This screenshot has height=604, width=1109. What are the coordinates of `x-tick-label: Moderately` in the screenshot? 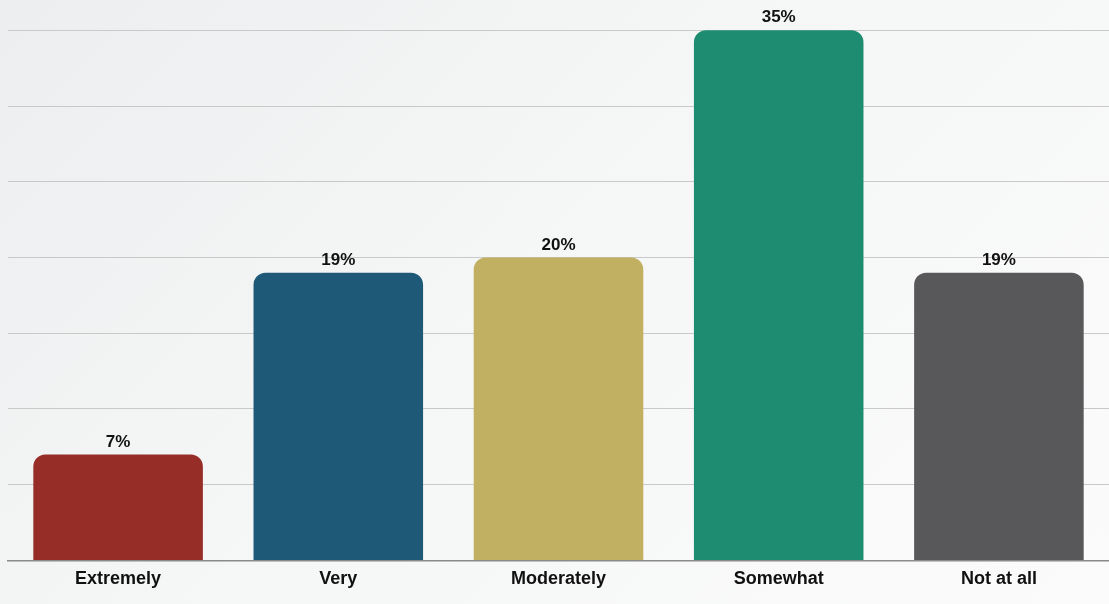 It's located at (558, 578).